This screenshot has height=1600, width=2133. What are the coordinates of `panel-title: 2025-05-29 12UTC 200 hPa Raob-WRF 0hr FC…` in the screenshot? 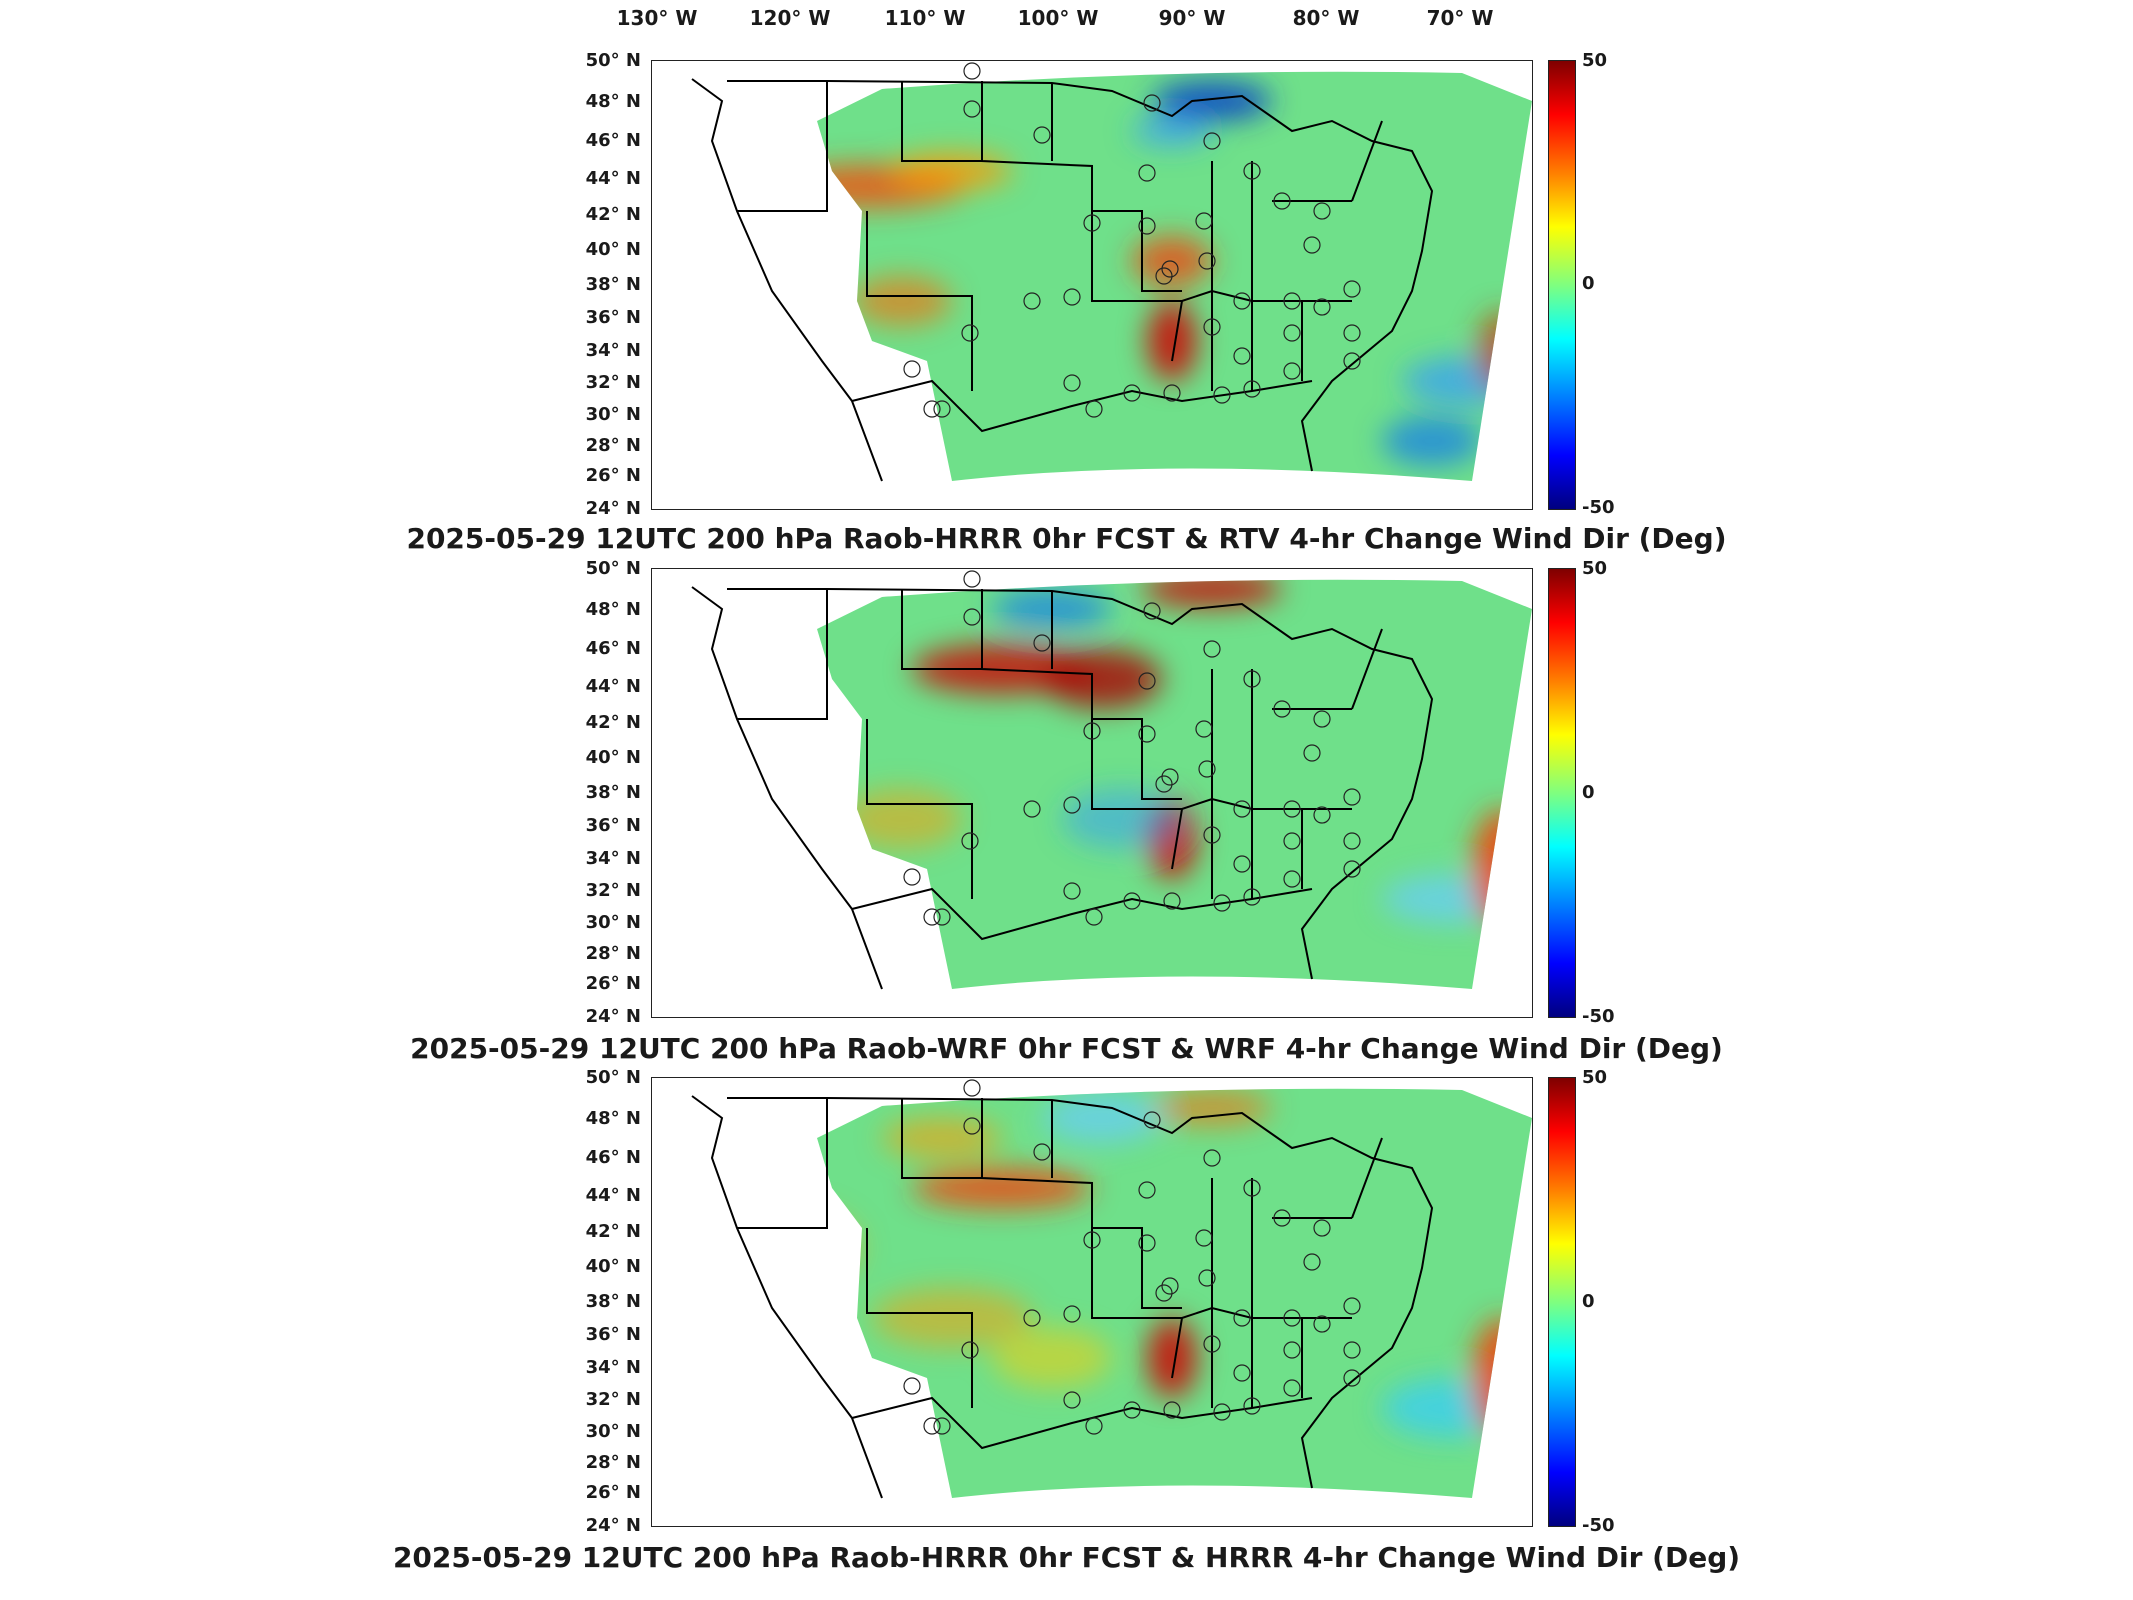 It's located at (1066, 1048).